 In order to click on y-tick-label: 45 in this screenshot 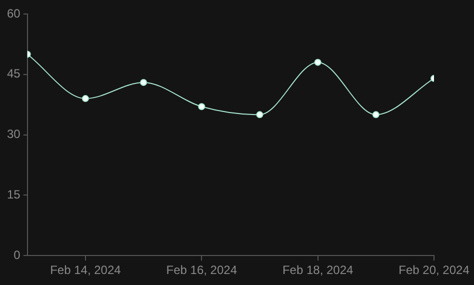, I will do `click(13, 73)`.